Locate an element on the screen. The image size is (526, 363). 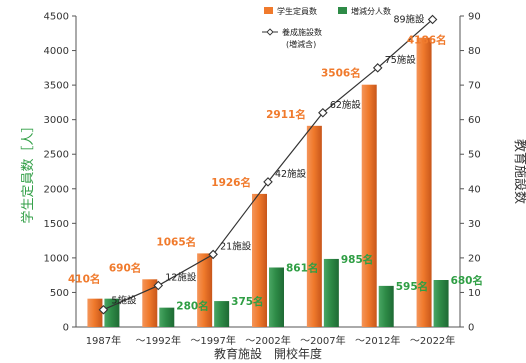
student-capacity-label: 410名 is located at coordinates (84, 279).